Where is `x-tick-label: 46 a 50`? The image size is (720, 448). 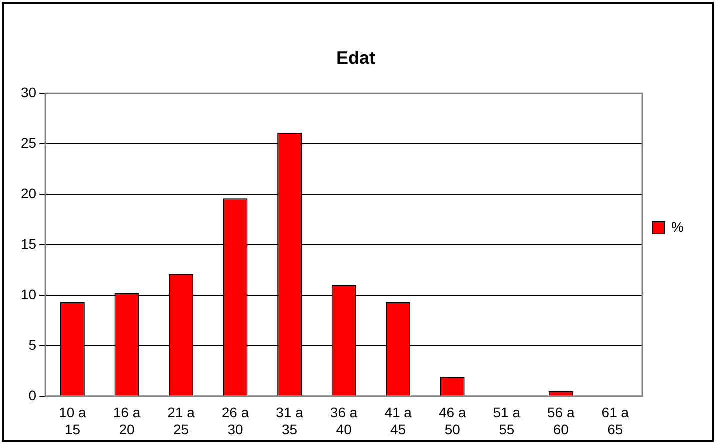
x-tick-label: 46 a 50 is located at coordinates (452, 421).